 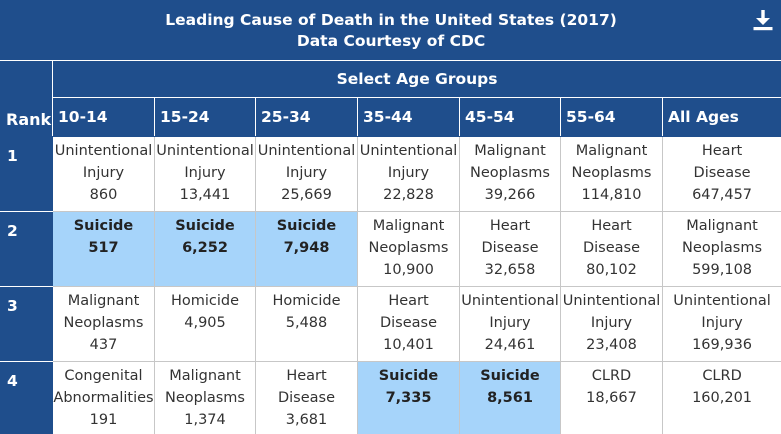 I want to click on death-count: 517, so click(x=103, y=248).